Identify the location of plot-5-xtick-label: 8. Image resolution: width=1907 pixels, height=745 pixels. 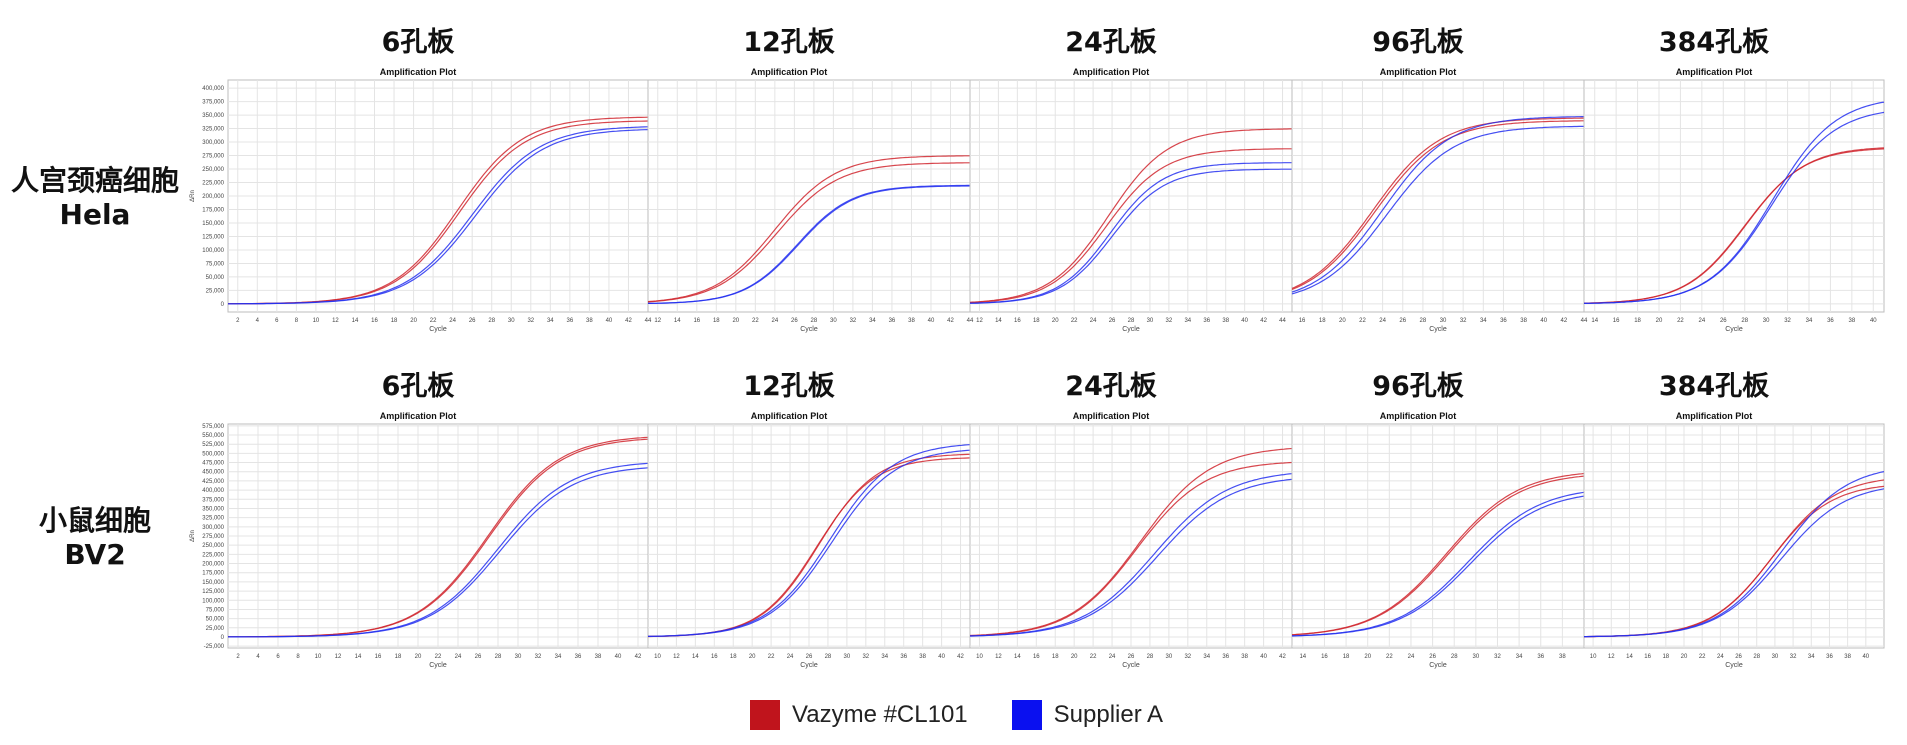
(298, 657).